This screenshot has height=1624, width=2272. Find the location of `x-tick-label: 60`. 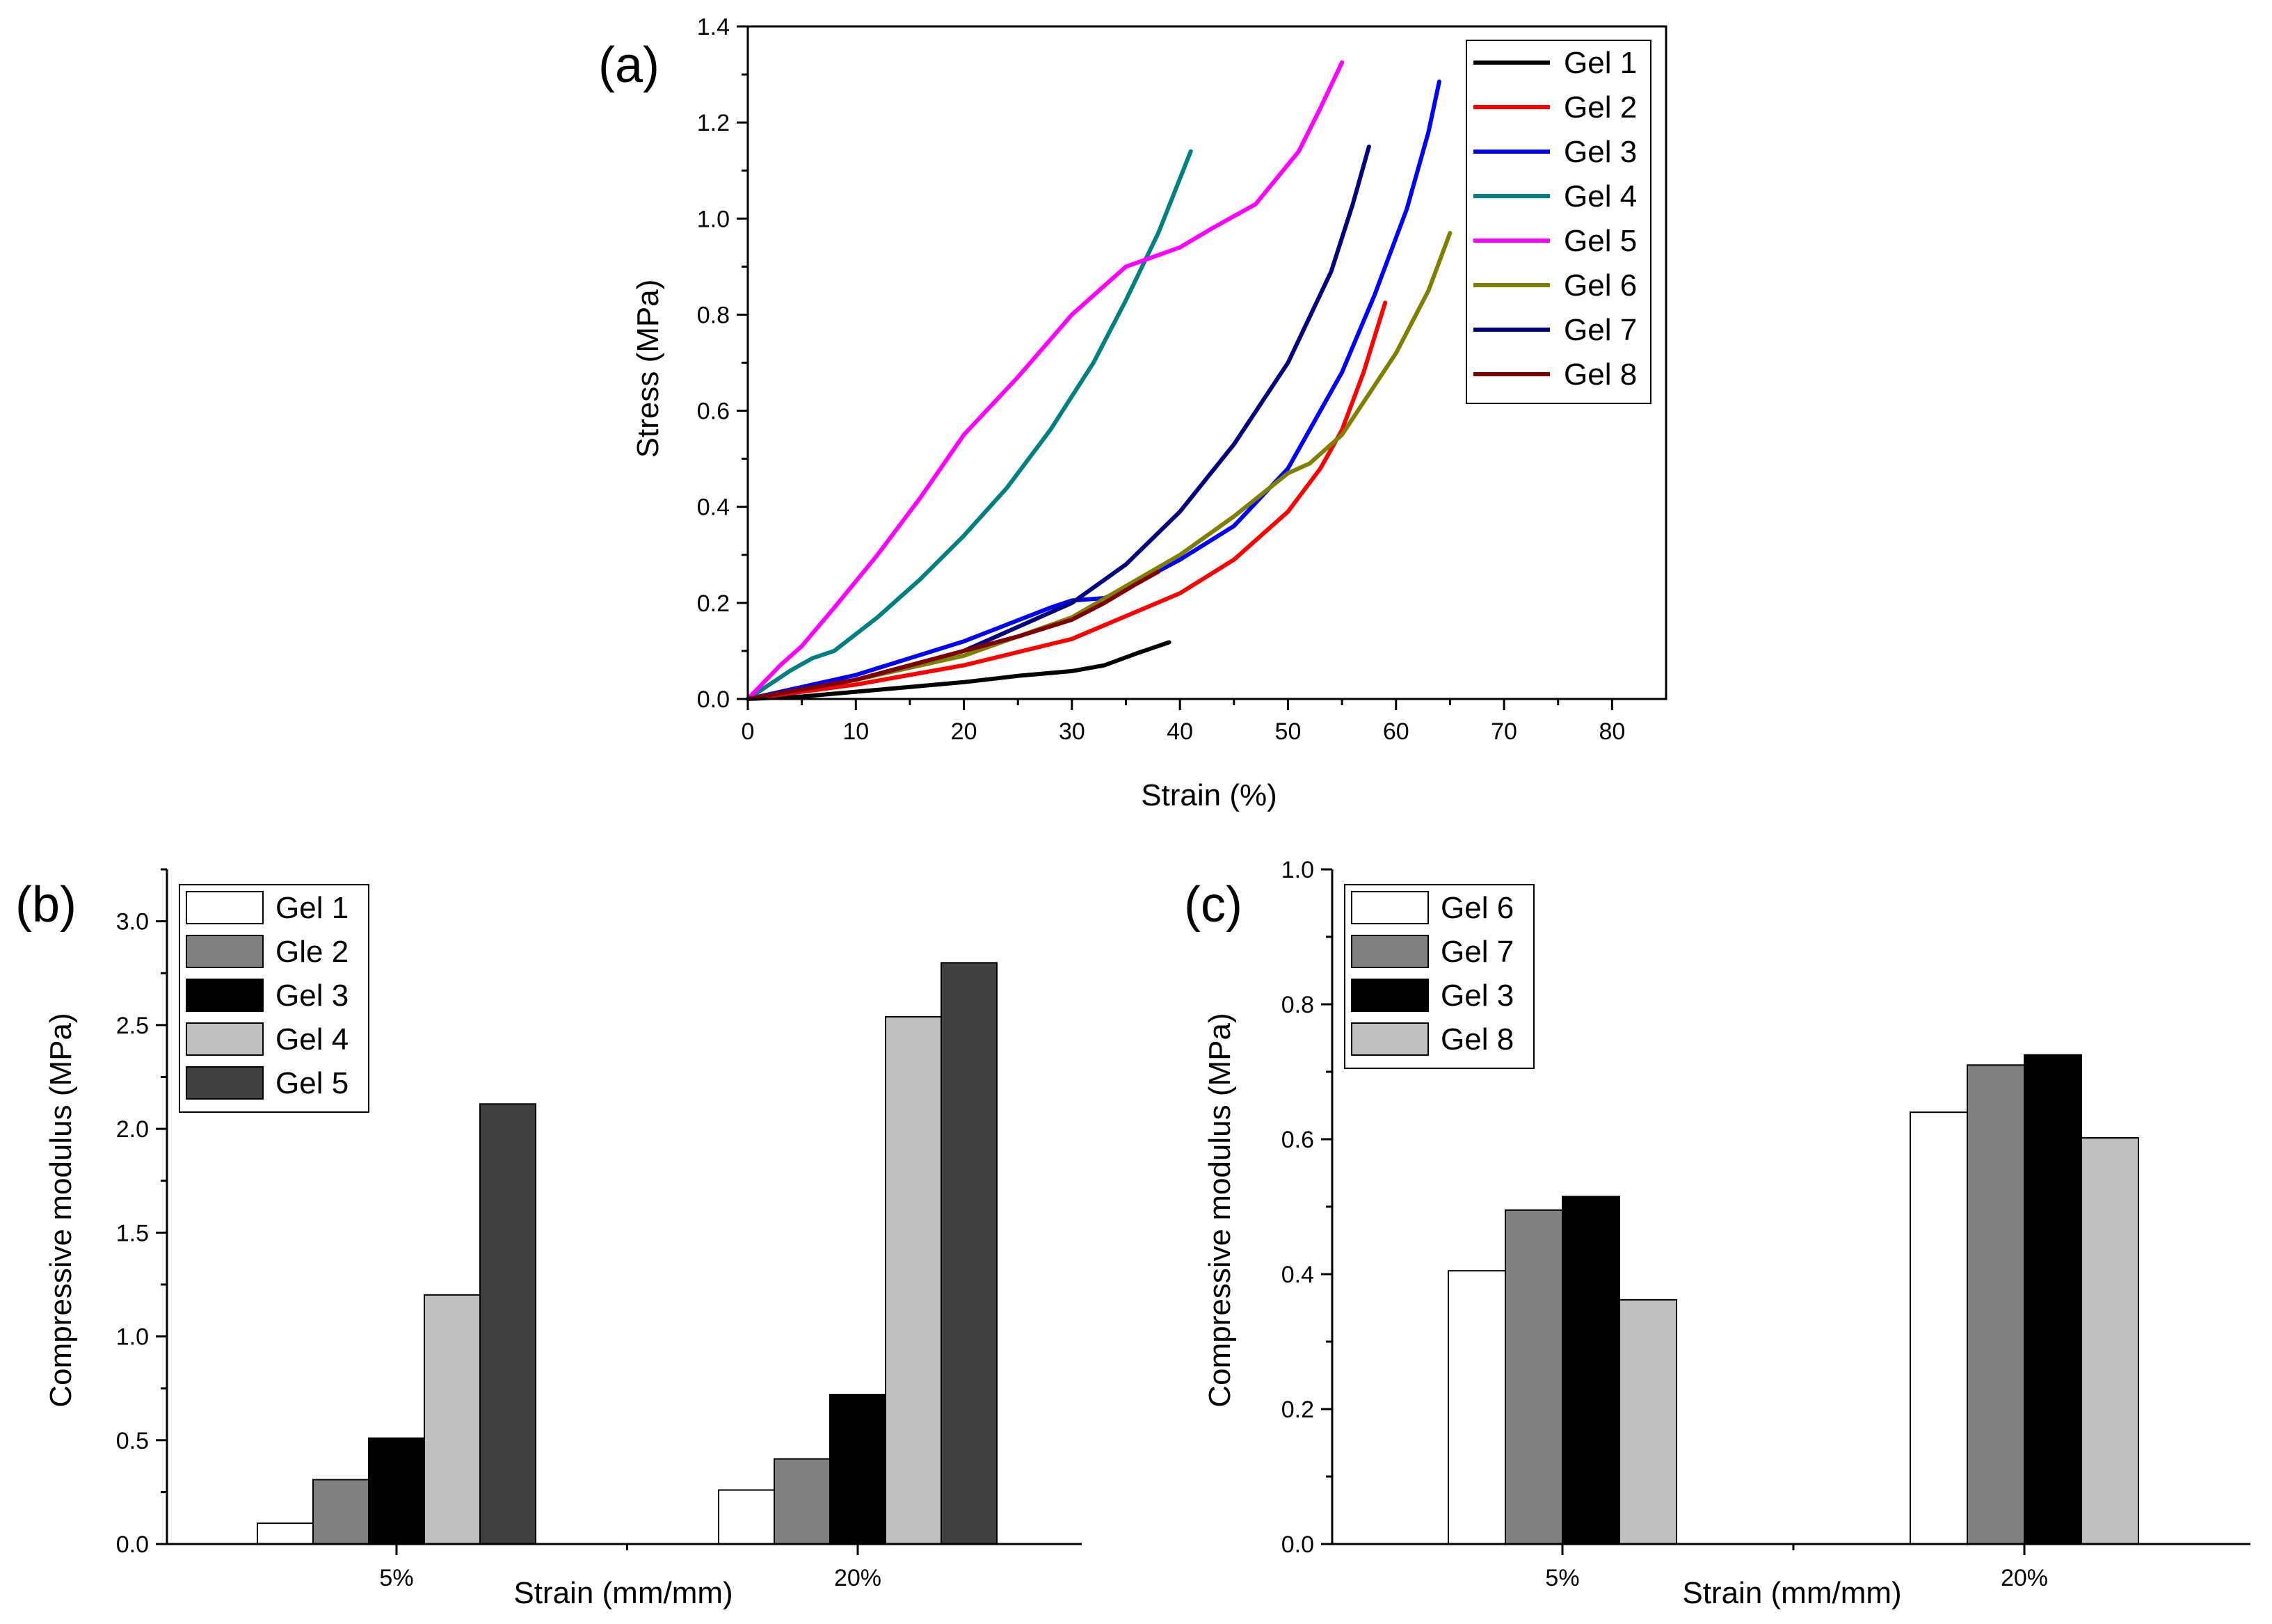

x-tick-label: 60 is located at coordinates (1396, 731).